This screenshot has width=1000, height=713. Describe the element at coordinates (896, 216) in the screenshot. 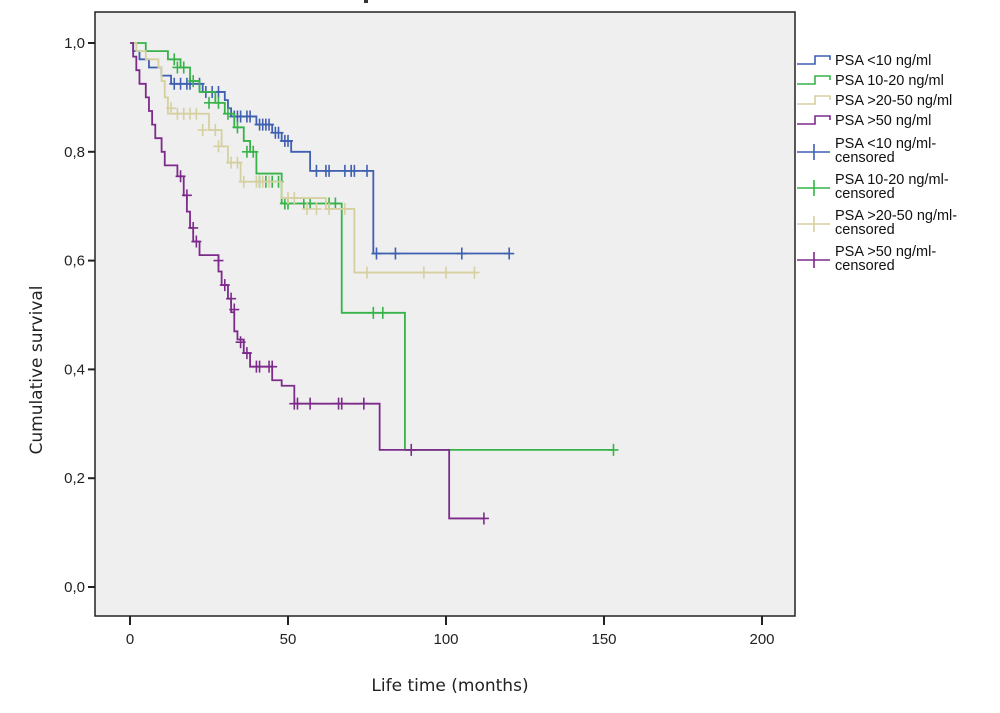

I see `legend-label: PSA >20-50 ng/ml-` at that location.